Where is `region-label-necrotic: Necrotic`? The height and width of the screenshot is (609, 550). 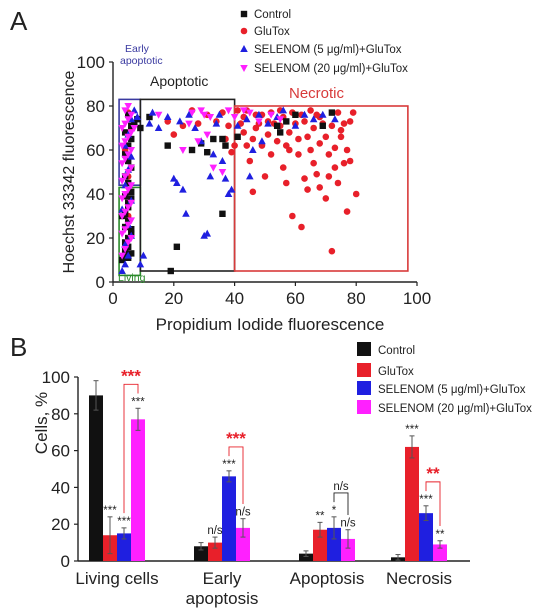 region-label-necrotic: Necrotic is located at coordinates (317, 93).